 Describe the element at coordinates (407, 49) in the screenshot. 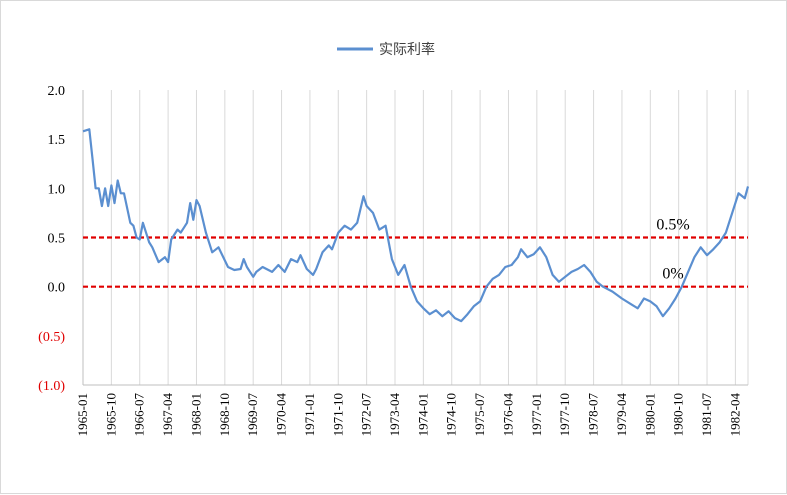

I see `legend-label: 实际利率` at that location.